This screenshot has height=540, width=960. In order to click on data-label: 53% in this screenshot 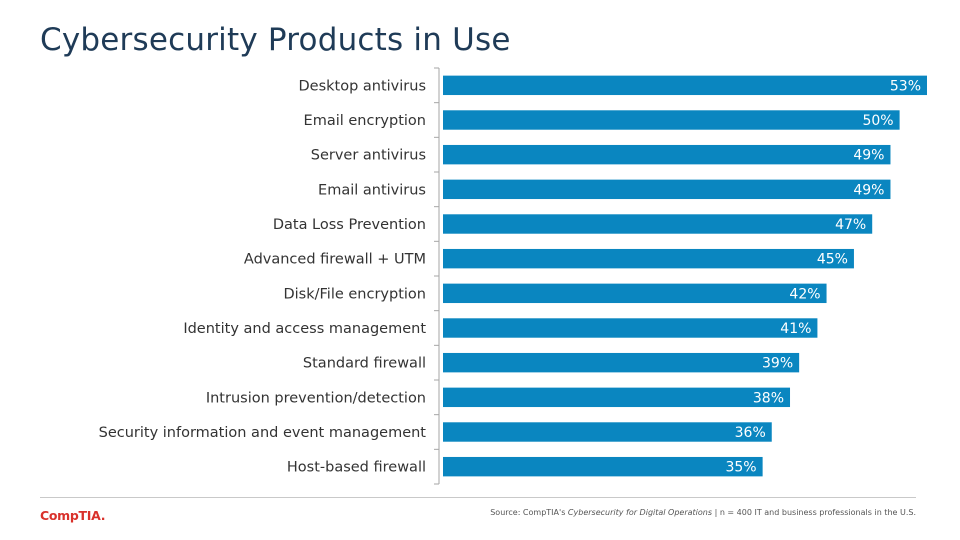, I will do `click(905, 86)`.